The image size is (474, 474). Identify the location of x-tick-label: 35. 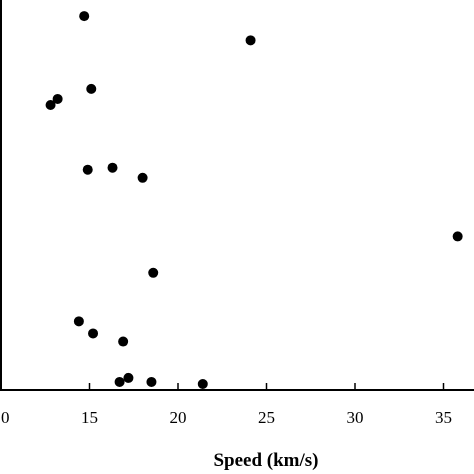
(443, 417).